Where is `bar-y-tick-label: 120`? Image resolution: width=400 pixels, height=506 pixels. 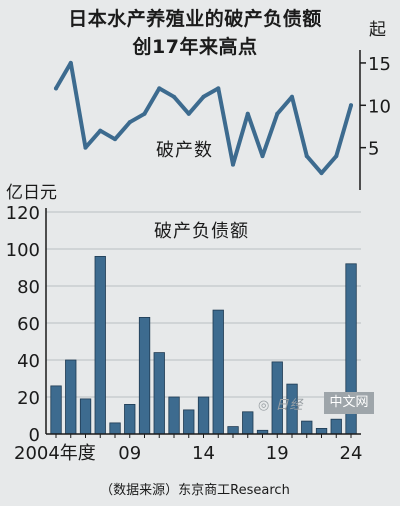
bar-y-tick-label: 120 is located at coordinates (23, 213).